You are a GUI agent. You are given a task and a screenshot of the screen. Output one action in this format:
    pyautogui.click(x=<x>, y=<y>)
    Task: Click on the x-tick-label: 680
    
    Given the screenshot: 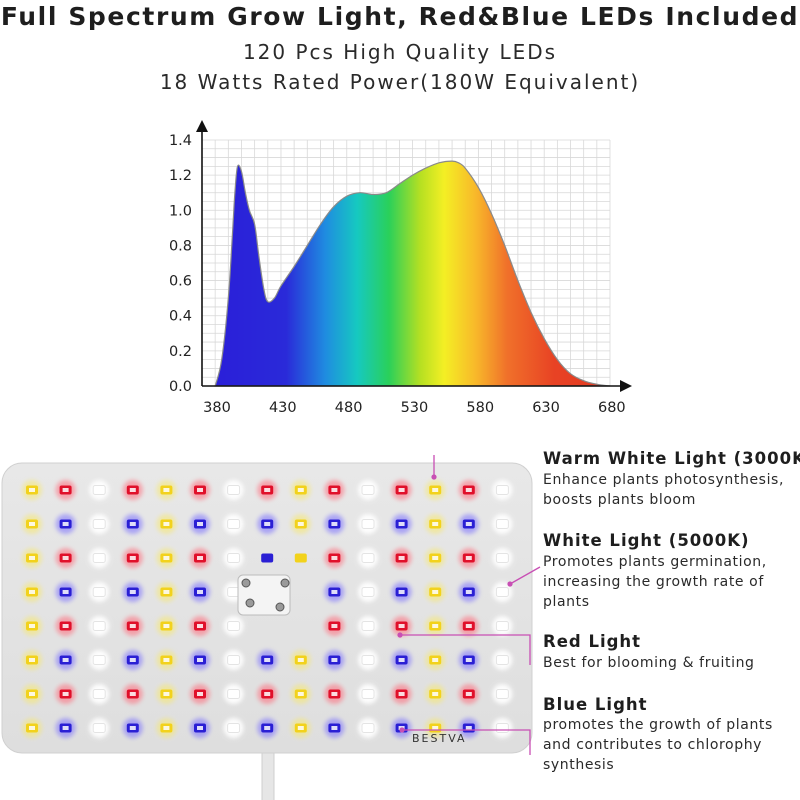 What is the action you would take?
    pyautogui.click(x=612, y=408)
    